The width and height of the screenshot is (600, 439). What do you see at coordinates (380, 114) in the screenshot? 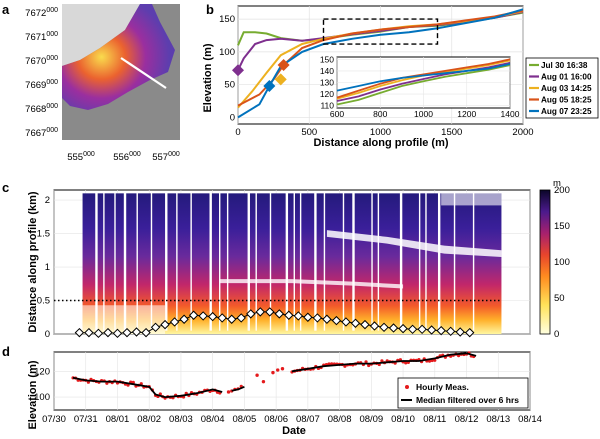
I see `inset-x-tick-label: 800` at bounding box center [380, 114].